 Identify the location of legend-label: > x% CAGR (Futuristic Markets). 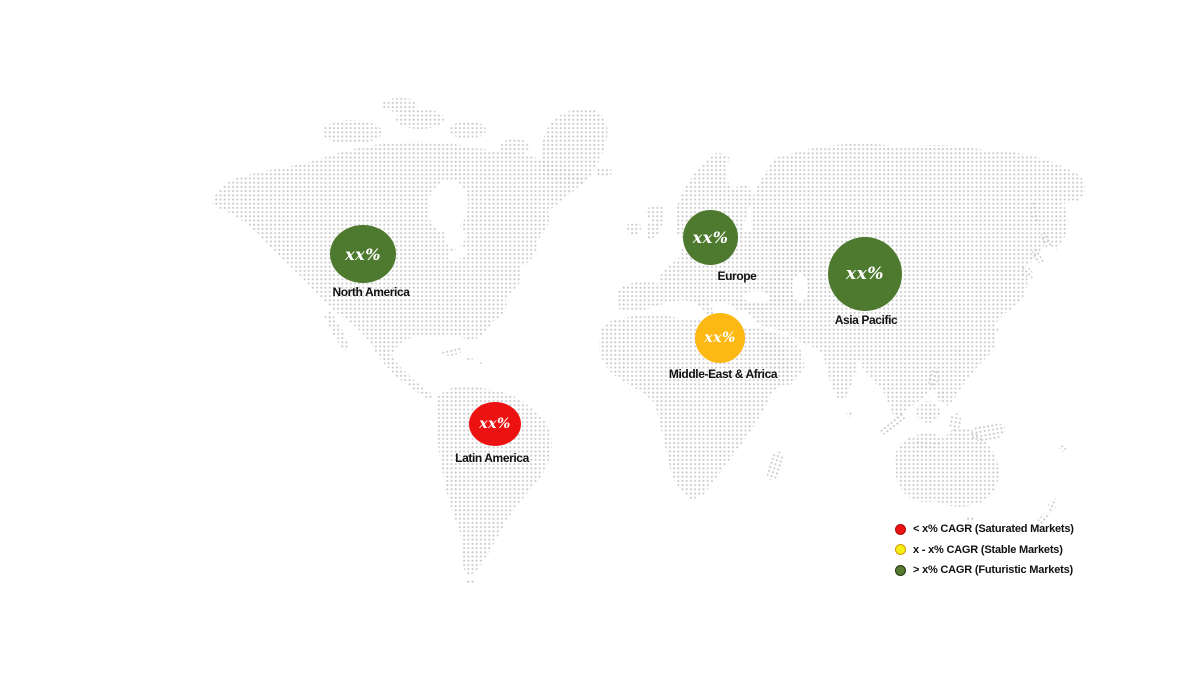
(993, 570).